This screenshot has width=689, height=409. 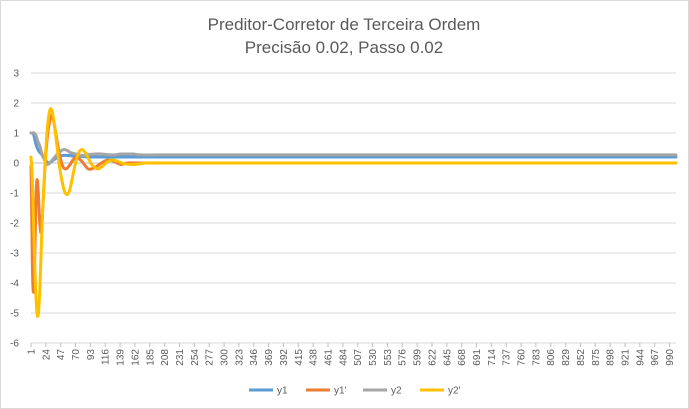 I want to click on series-line-y2, so click(x=353, y=148).